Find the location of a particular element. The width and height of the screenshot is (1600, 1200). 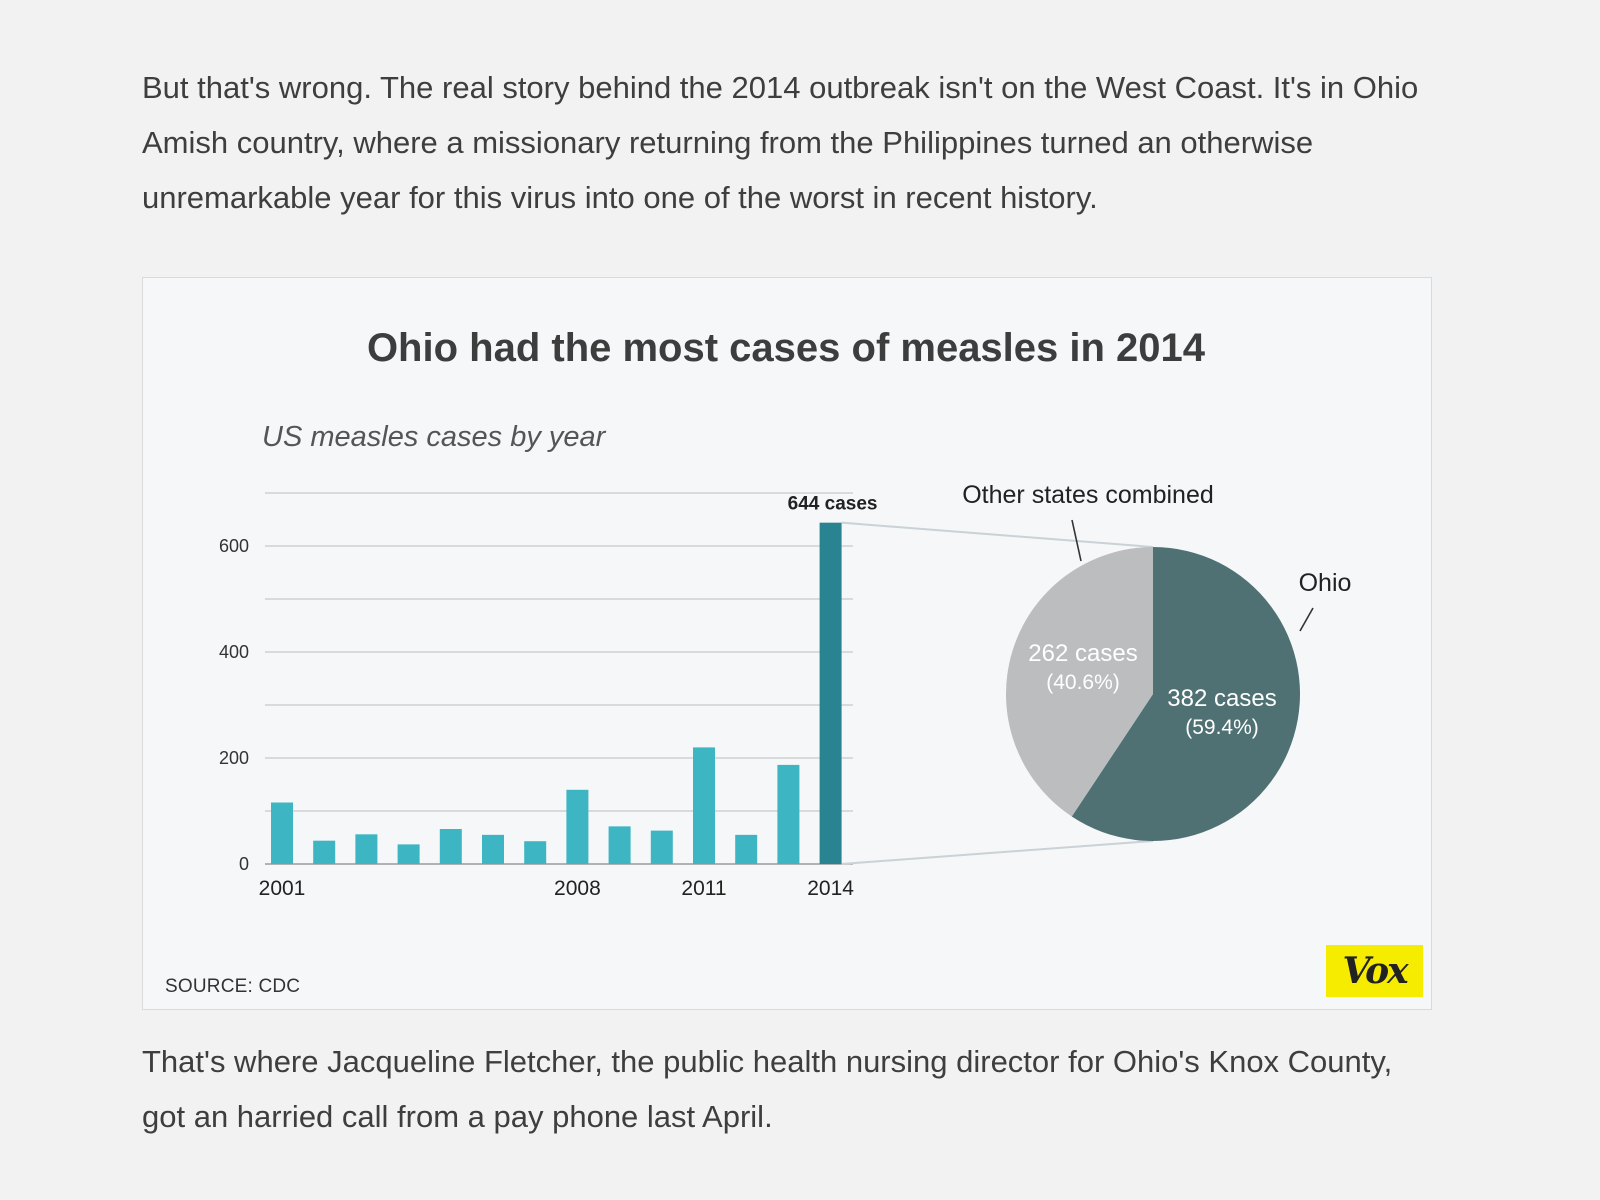

bar-2012 is located at coordinates (746, 849).